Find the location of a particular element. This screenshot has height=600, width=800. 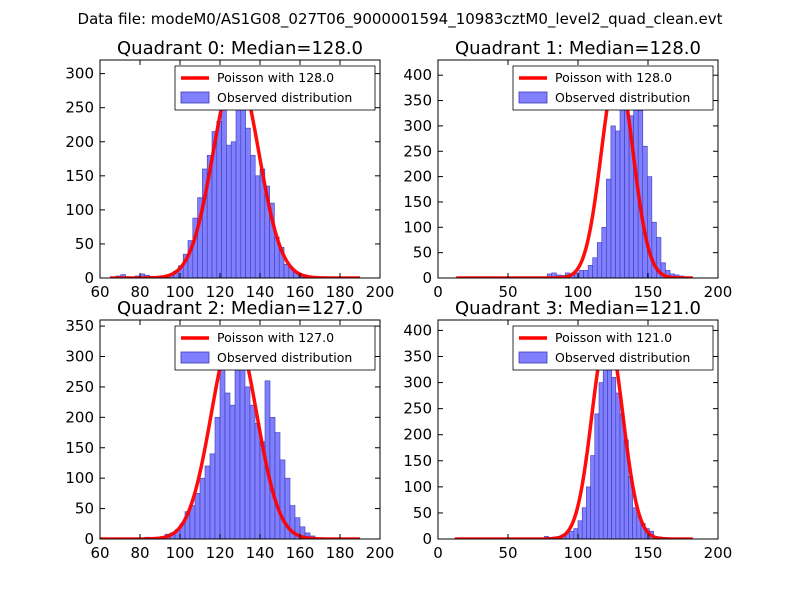

legend-label-poisson: Poisson with 127.0 is located at coordinates (275, 337).